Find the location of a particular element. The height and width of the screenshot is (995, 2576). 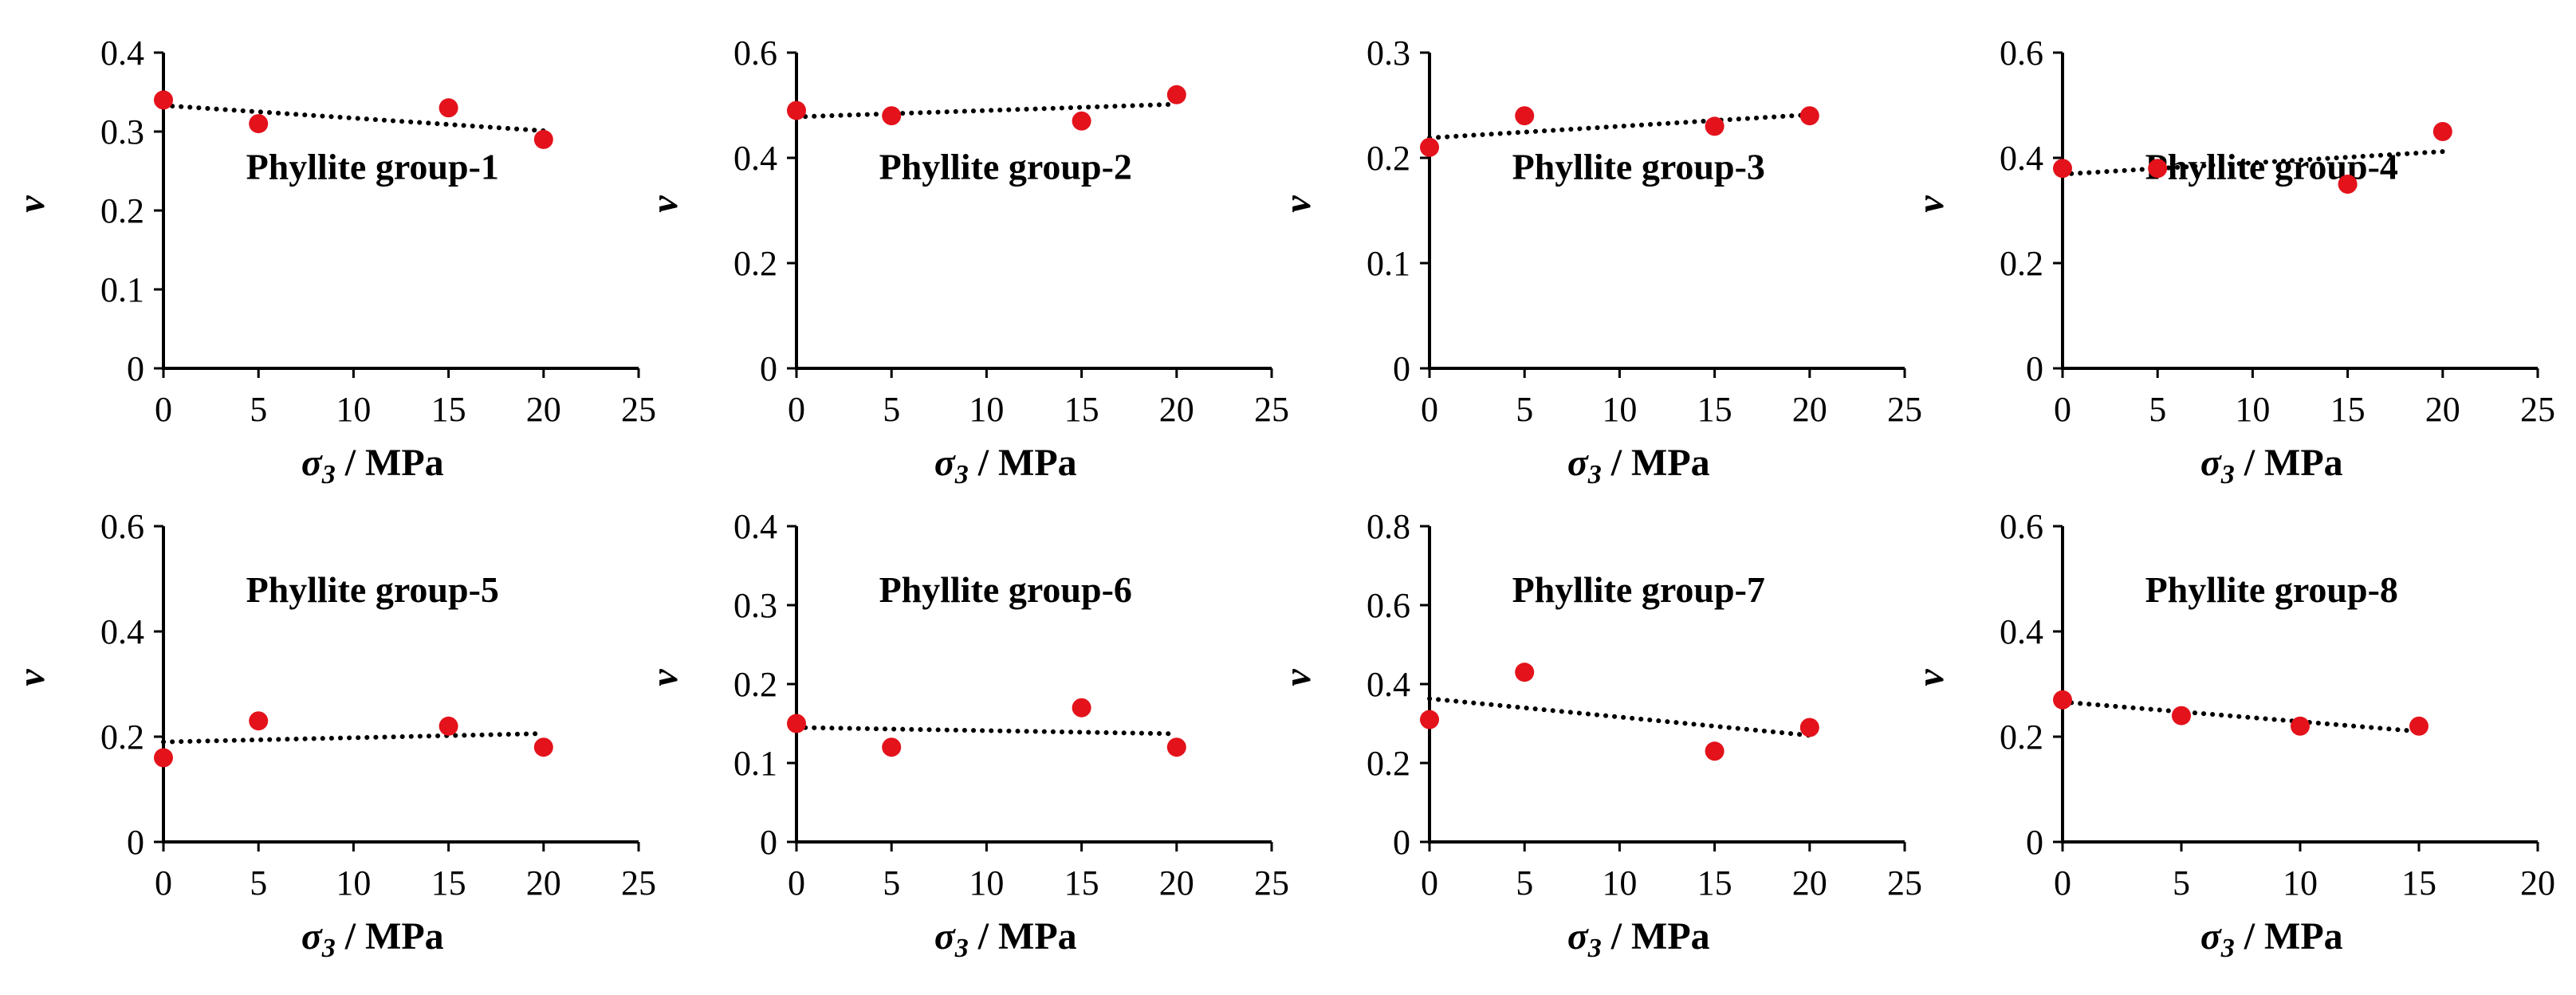

chart-title: Phyllite group-1 is located at coordinates (373, 167).